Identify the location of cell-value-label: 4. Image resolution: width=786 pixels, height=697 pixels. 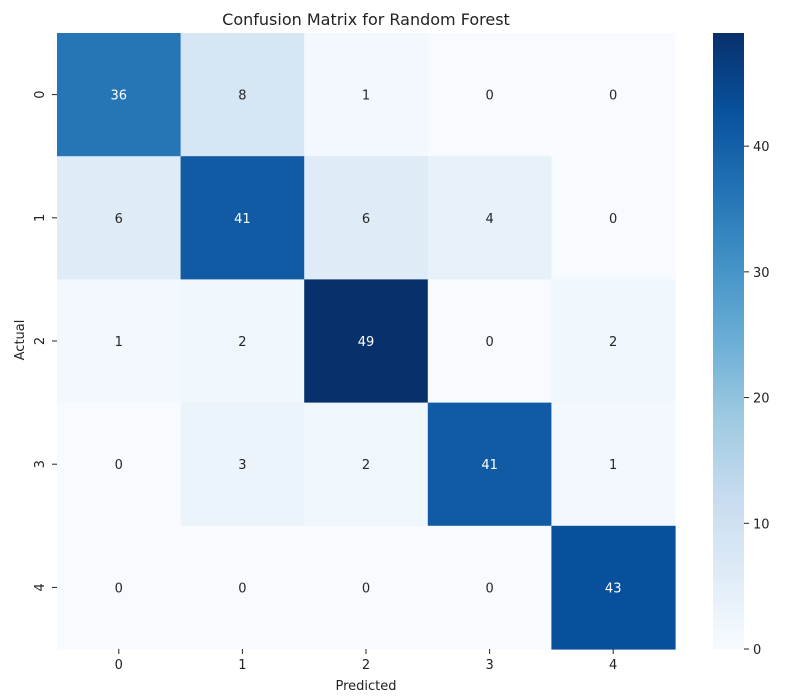
(489, 219).